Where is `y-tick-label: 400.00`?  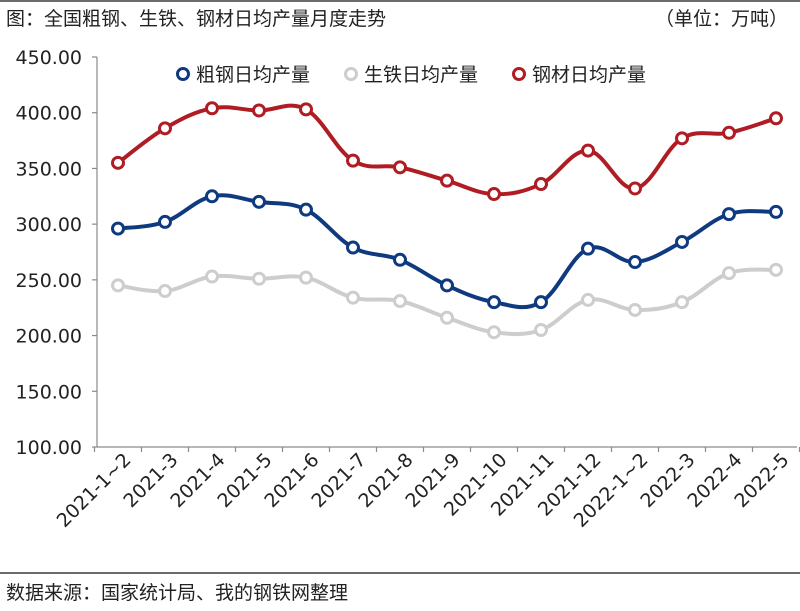
y-tick-label: 400.00 is located at coordinates (49, 114).